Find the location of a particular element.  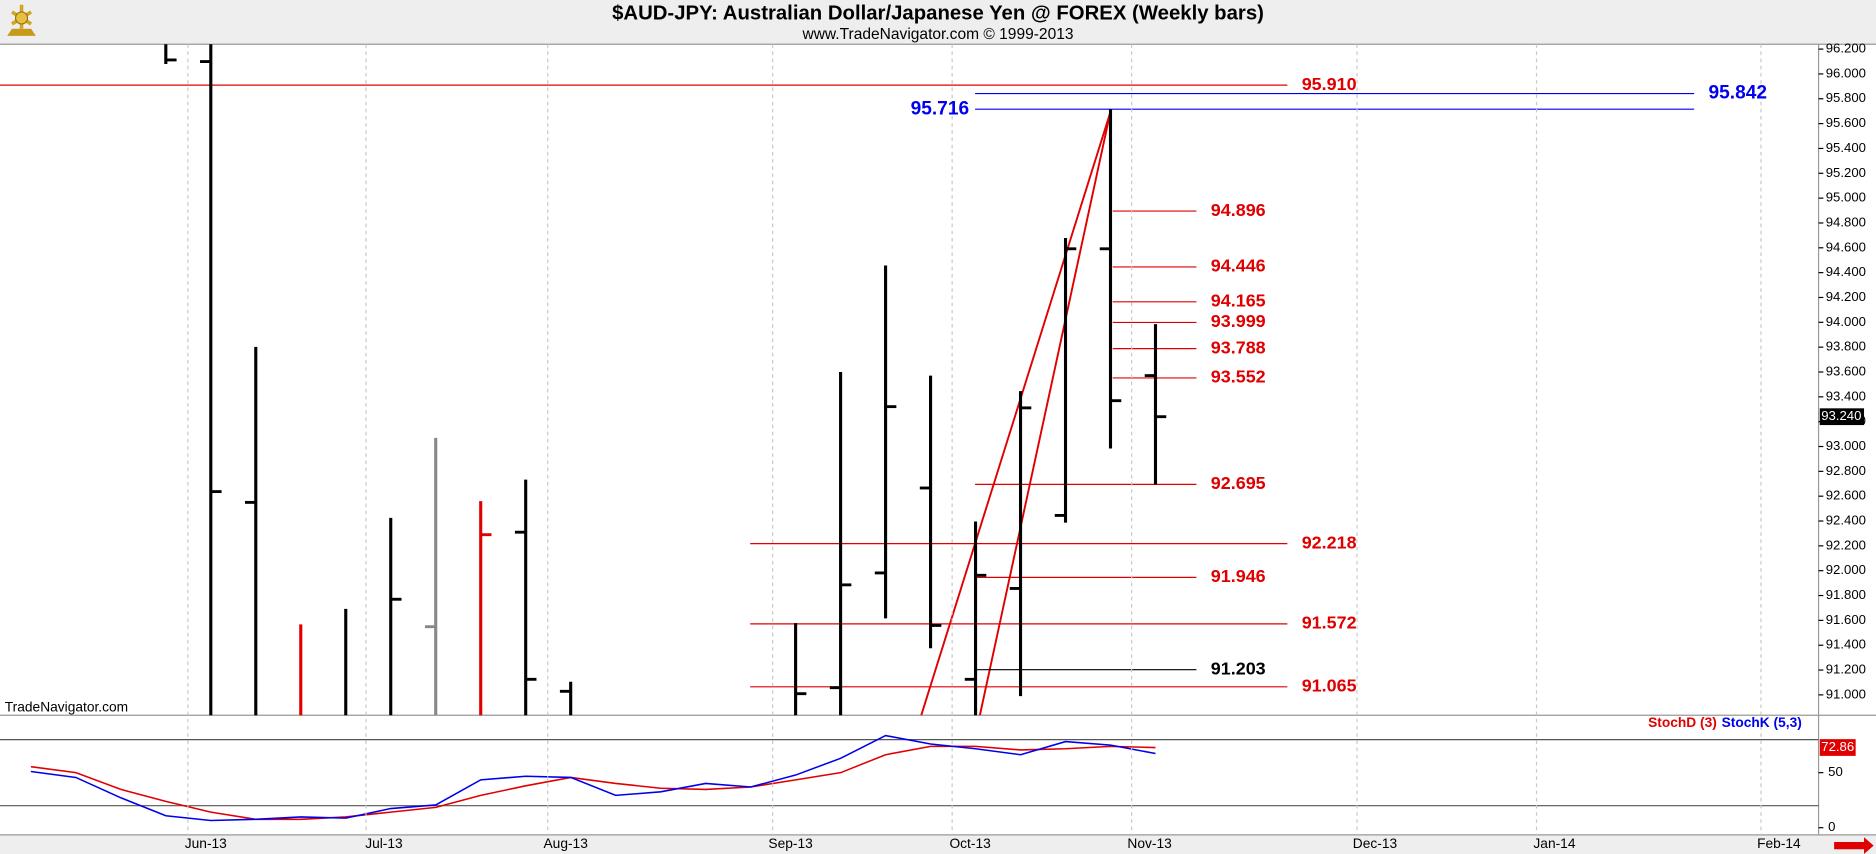

level-label: 93.999 is located at coordinates (1238, 321).